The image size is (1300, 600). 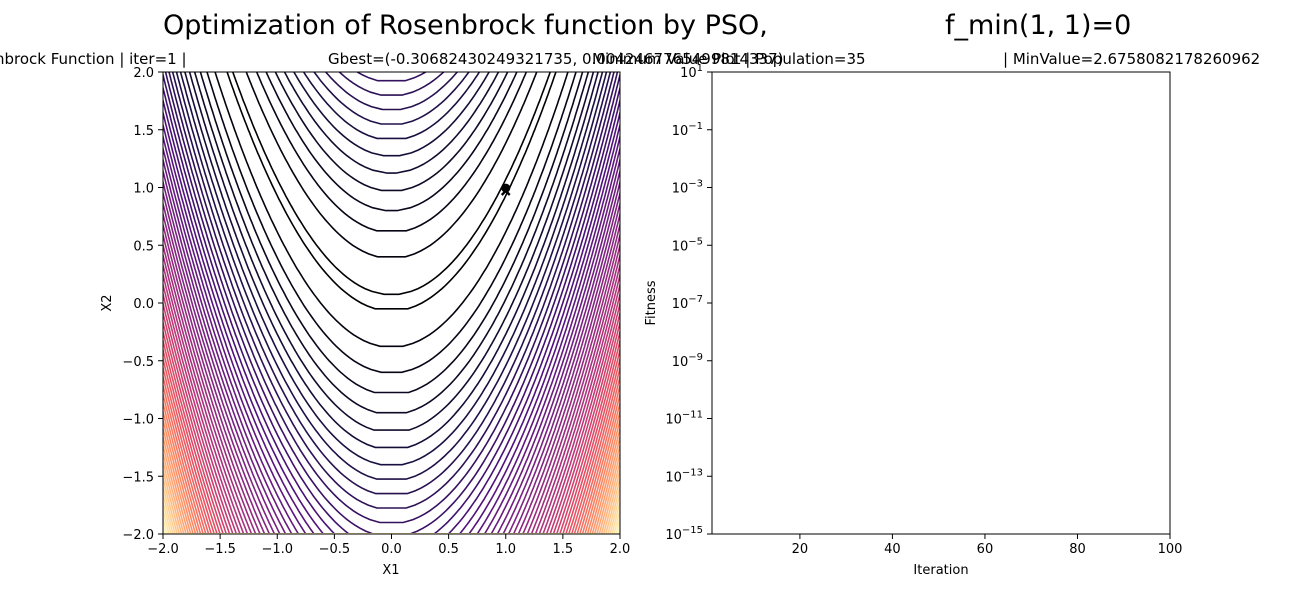 What do you see at coordinates (143, 131) in the screenshot?
I see `y-tick-label: 1.5` at bounding box center [143, 131].